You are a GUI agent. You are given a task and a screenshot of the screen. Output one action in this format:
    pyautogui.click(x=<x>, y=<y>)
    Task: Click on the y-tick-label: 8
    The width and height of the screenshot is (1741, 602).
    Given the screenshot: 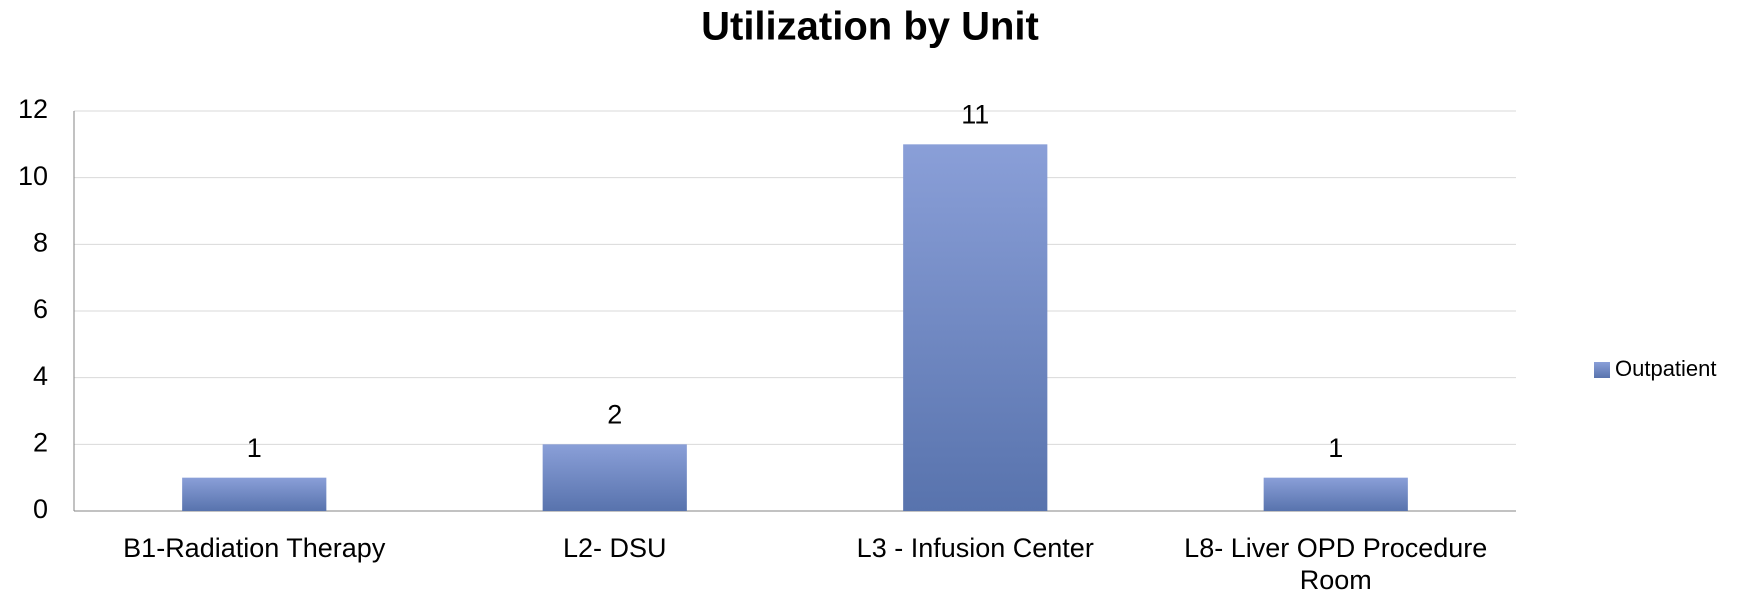 What is the action you would take?
    pyautogui.click(x=40, y=242)
    